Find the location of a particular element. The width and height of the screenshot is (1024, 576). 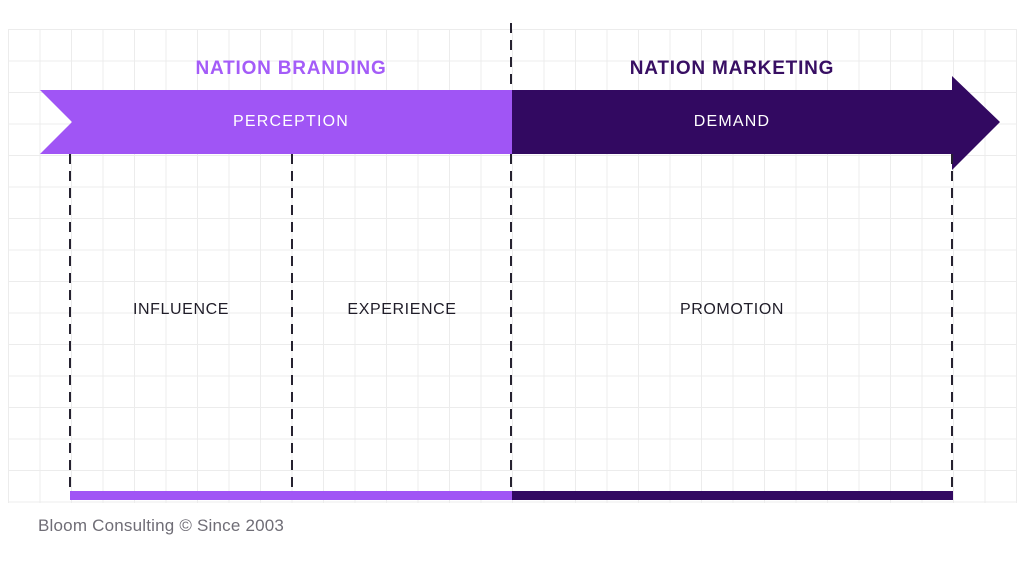

marketing-bottom-bar is located at coordinates (732, 495).